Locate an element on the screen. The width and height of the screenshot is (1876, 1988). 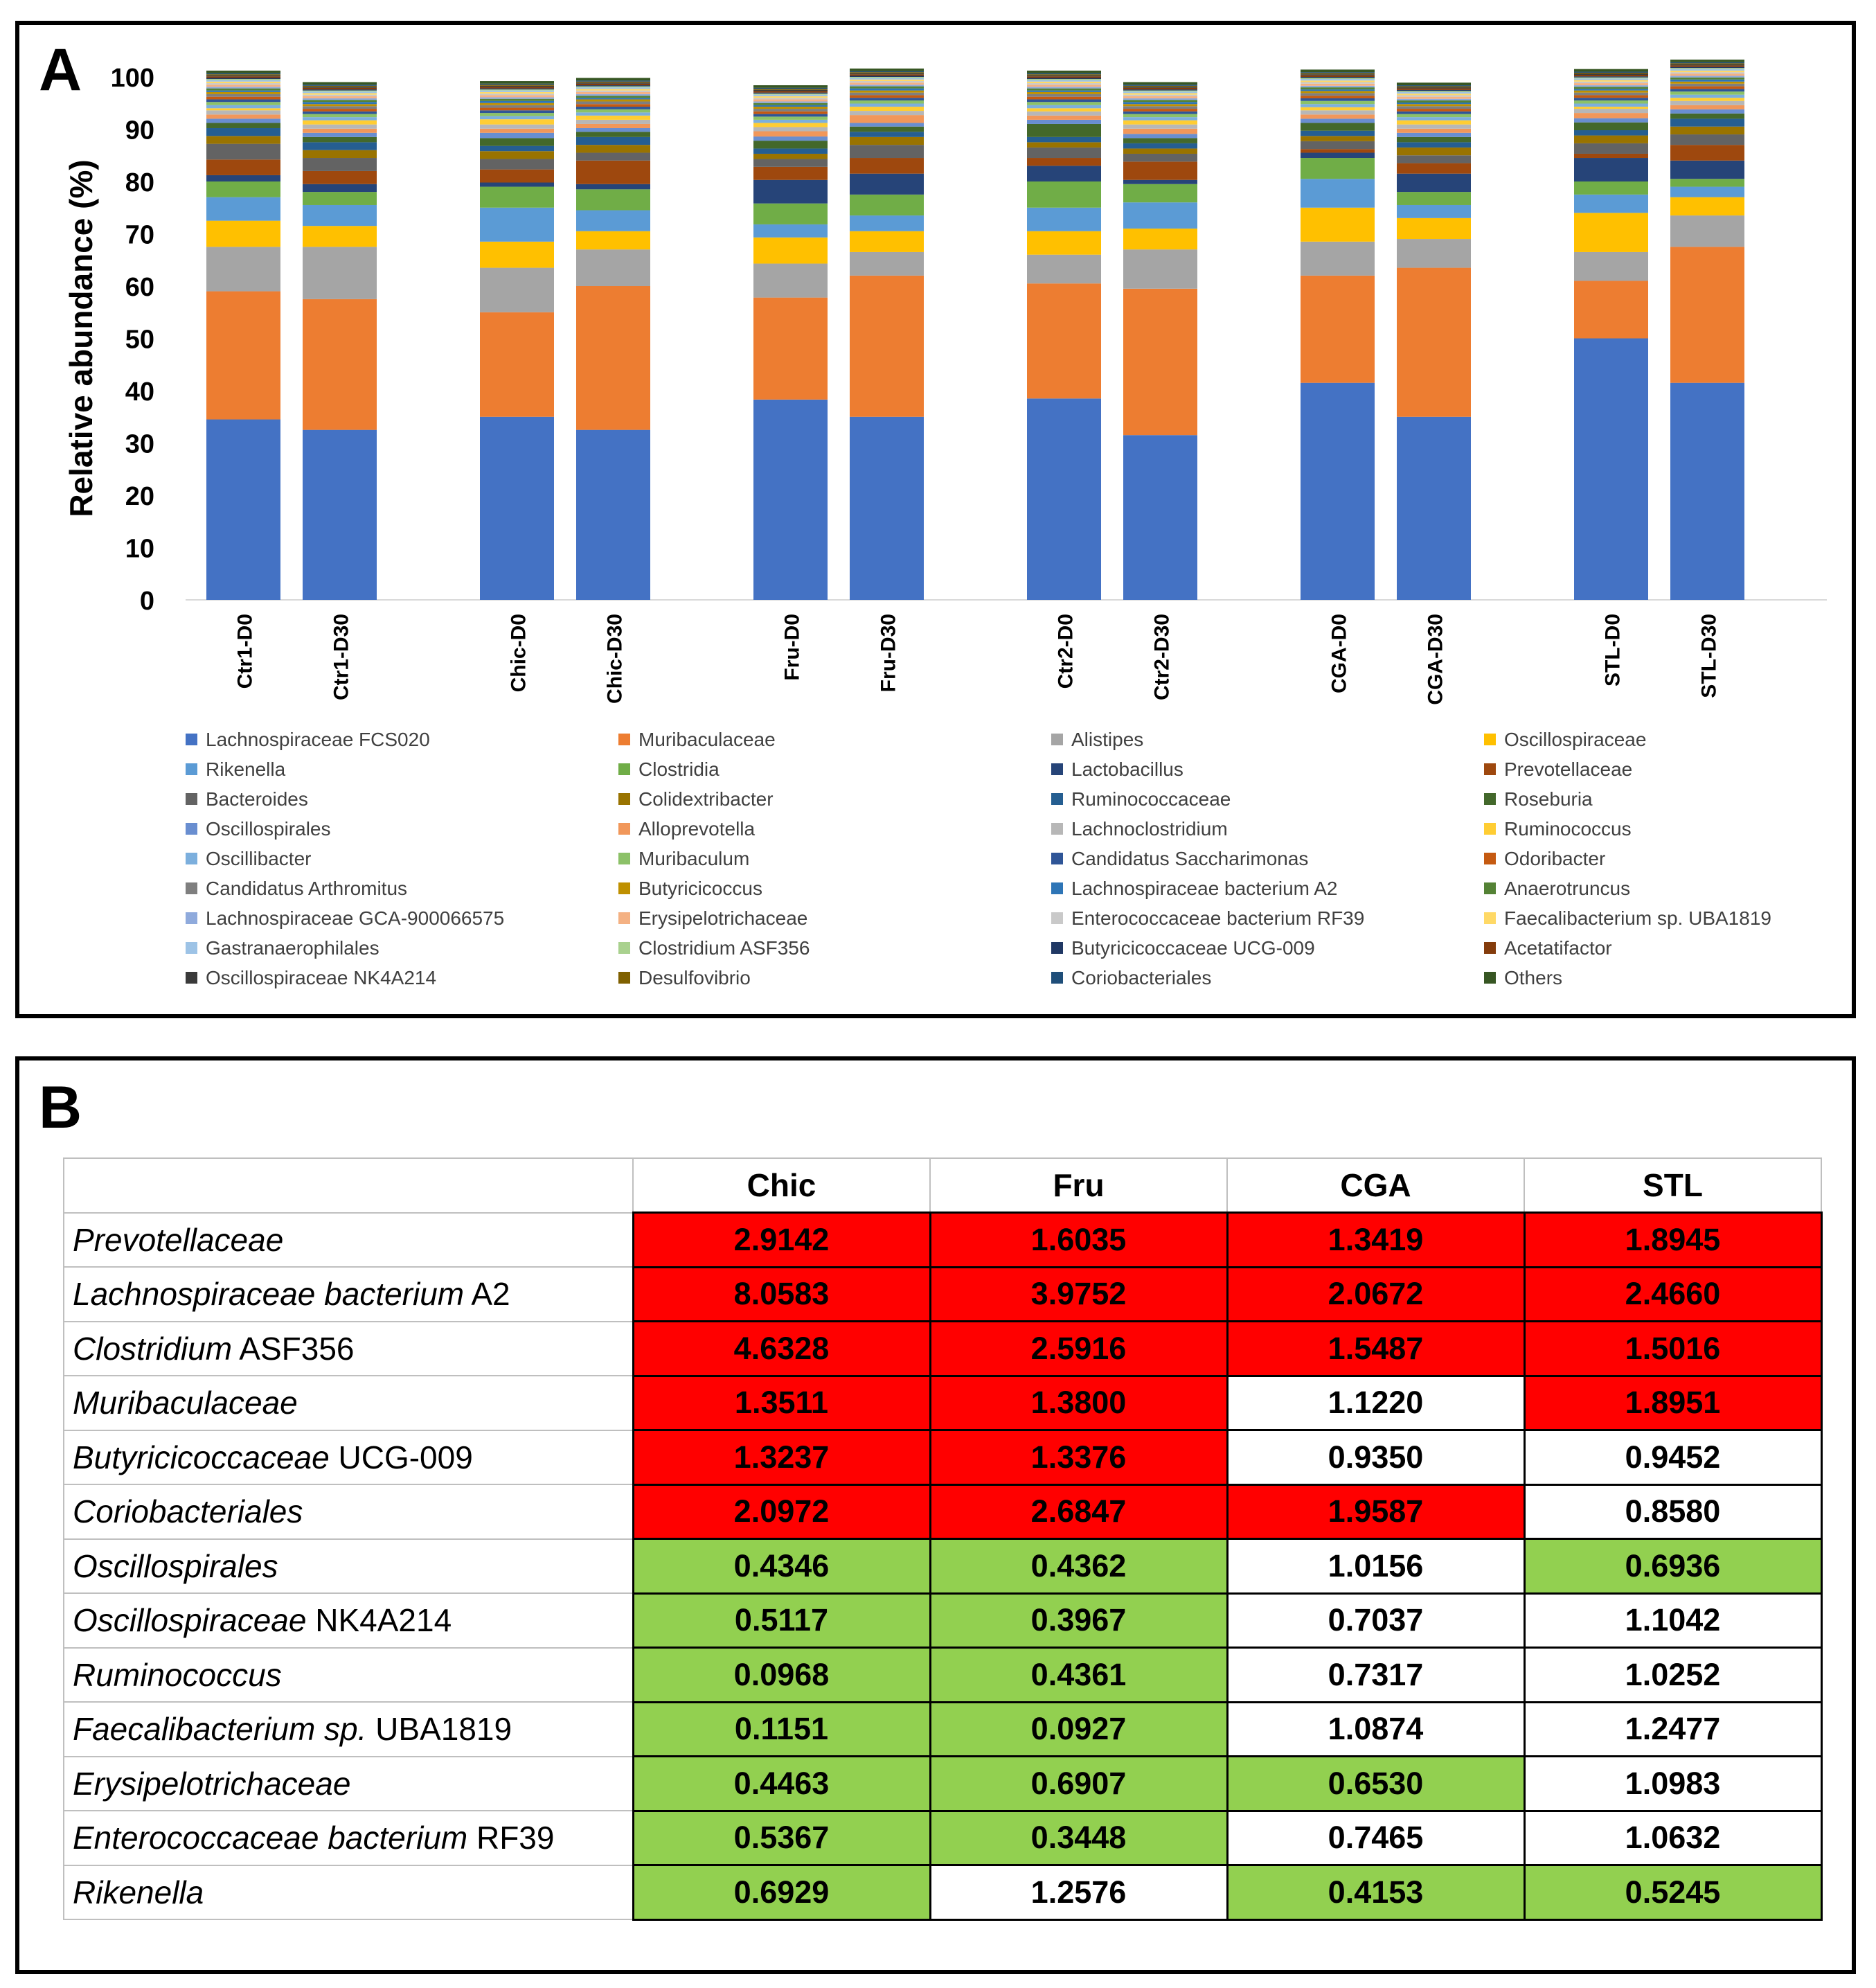
fold-change-cell: 1.3237 is located at coordinates (781, 1457).